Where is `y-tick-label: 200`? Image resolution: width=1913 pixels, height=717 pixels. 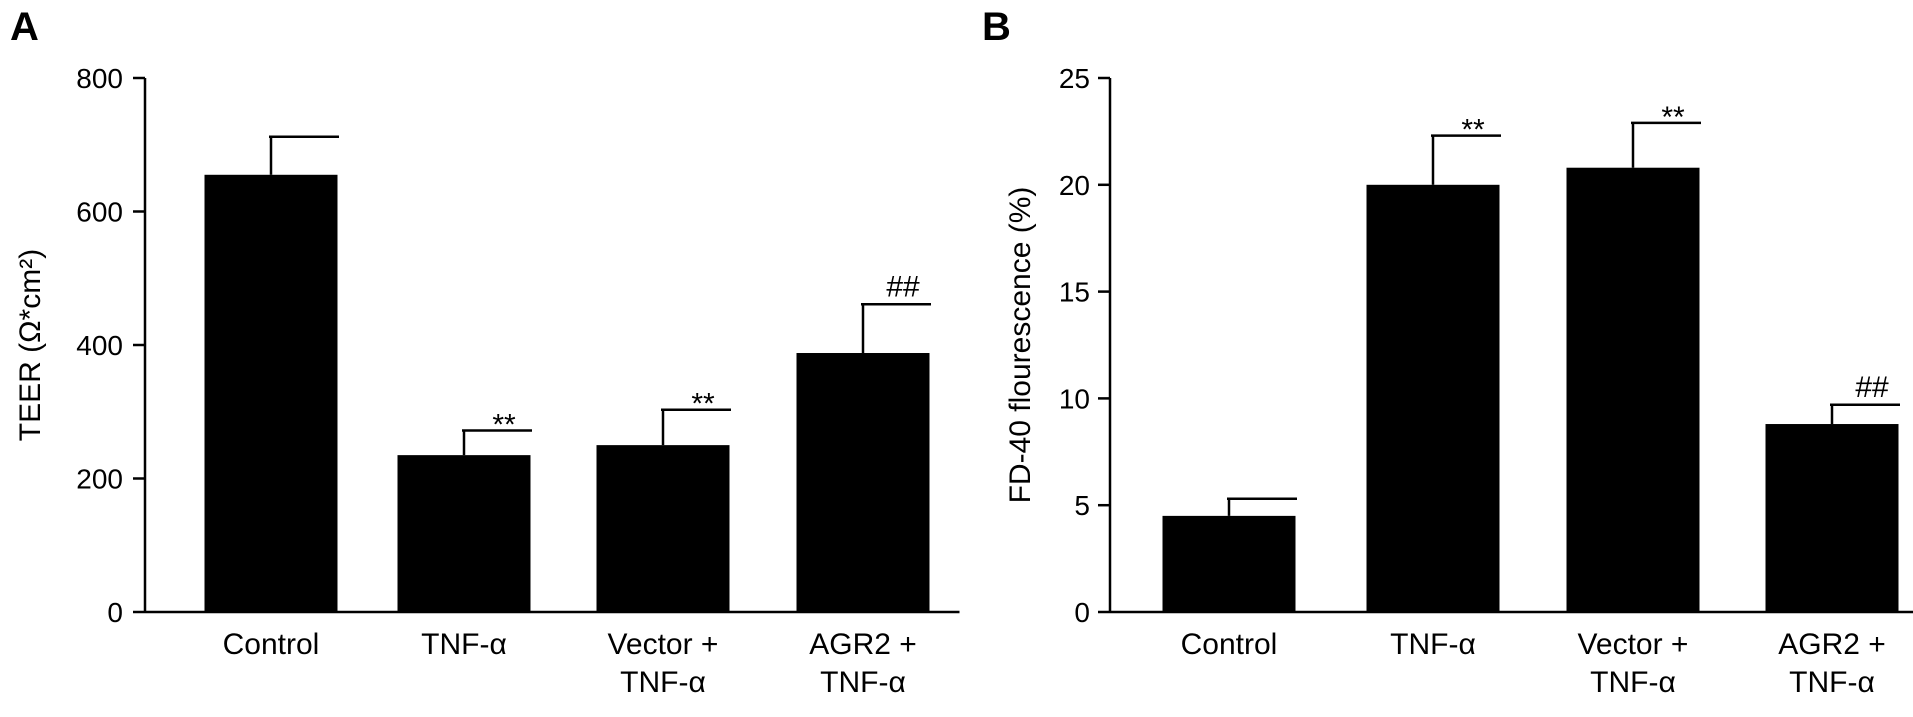
y-tick-label: 200 is located at coordinates (99, 479).